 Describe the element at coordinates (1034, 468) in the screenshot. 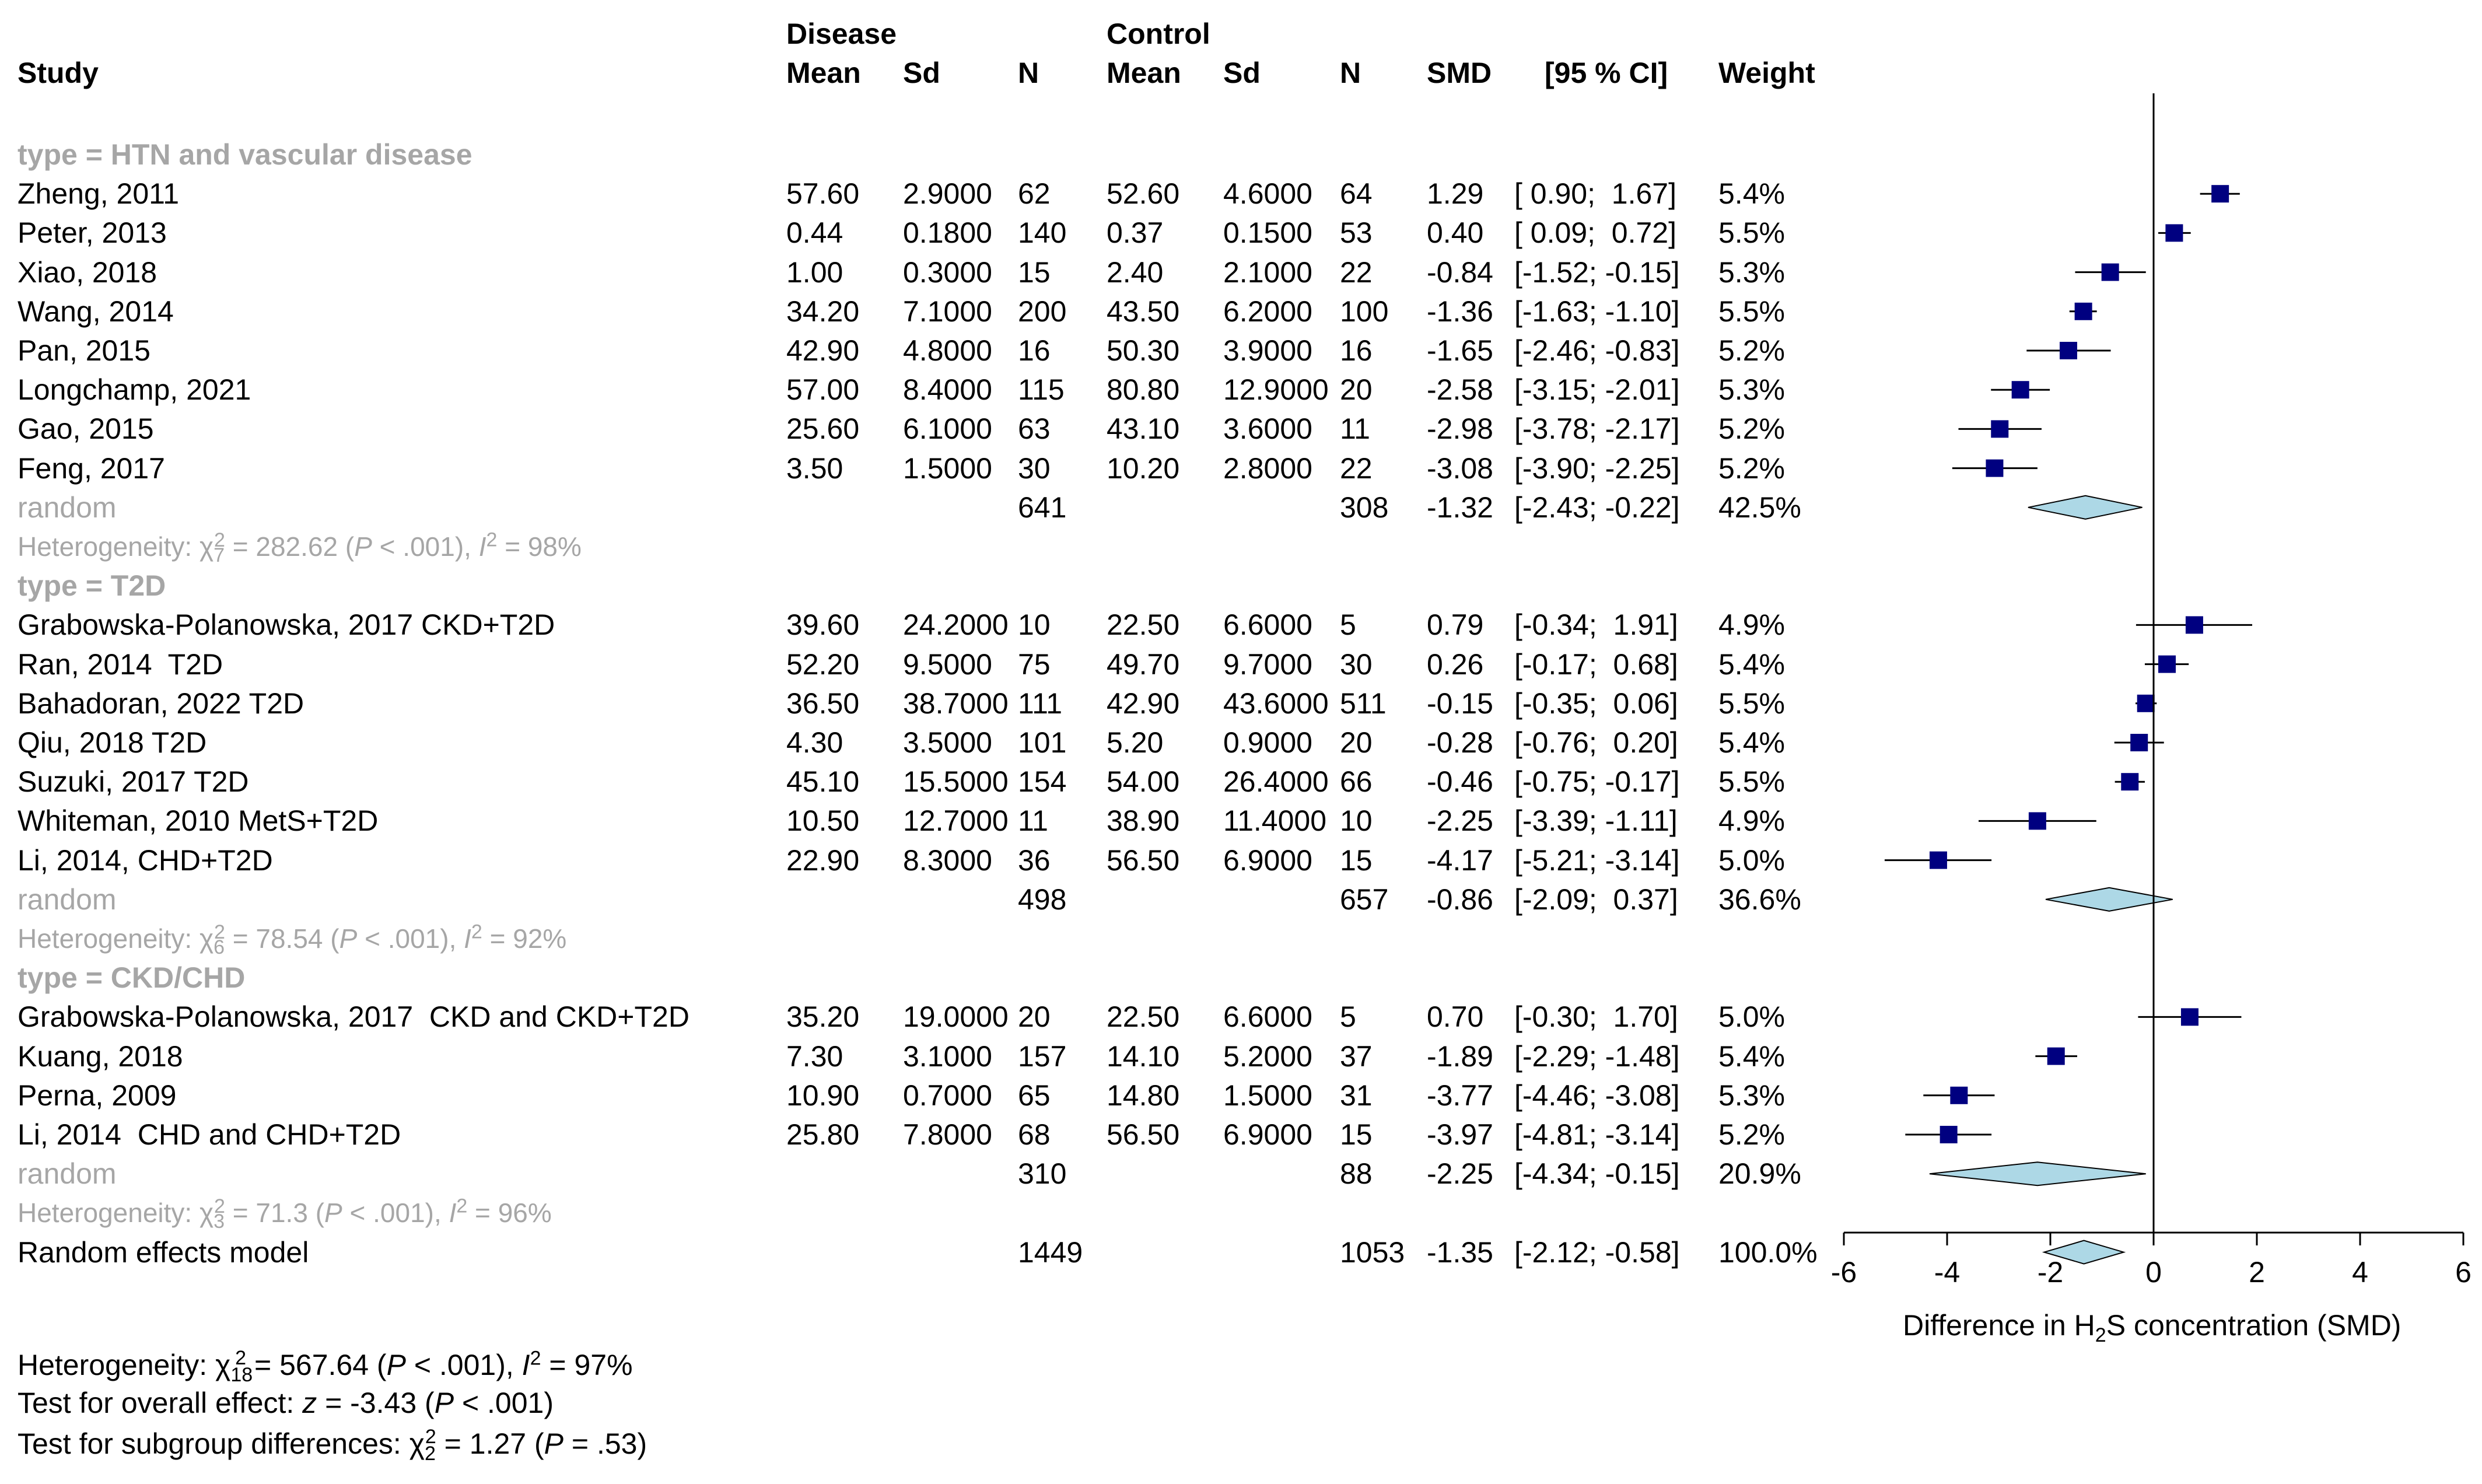

I see `disease-n: 30` at that location.